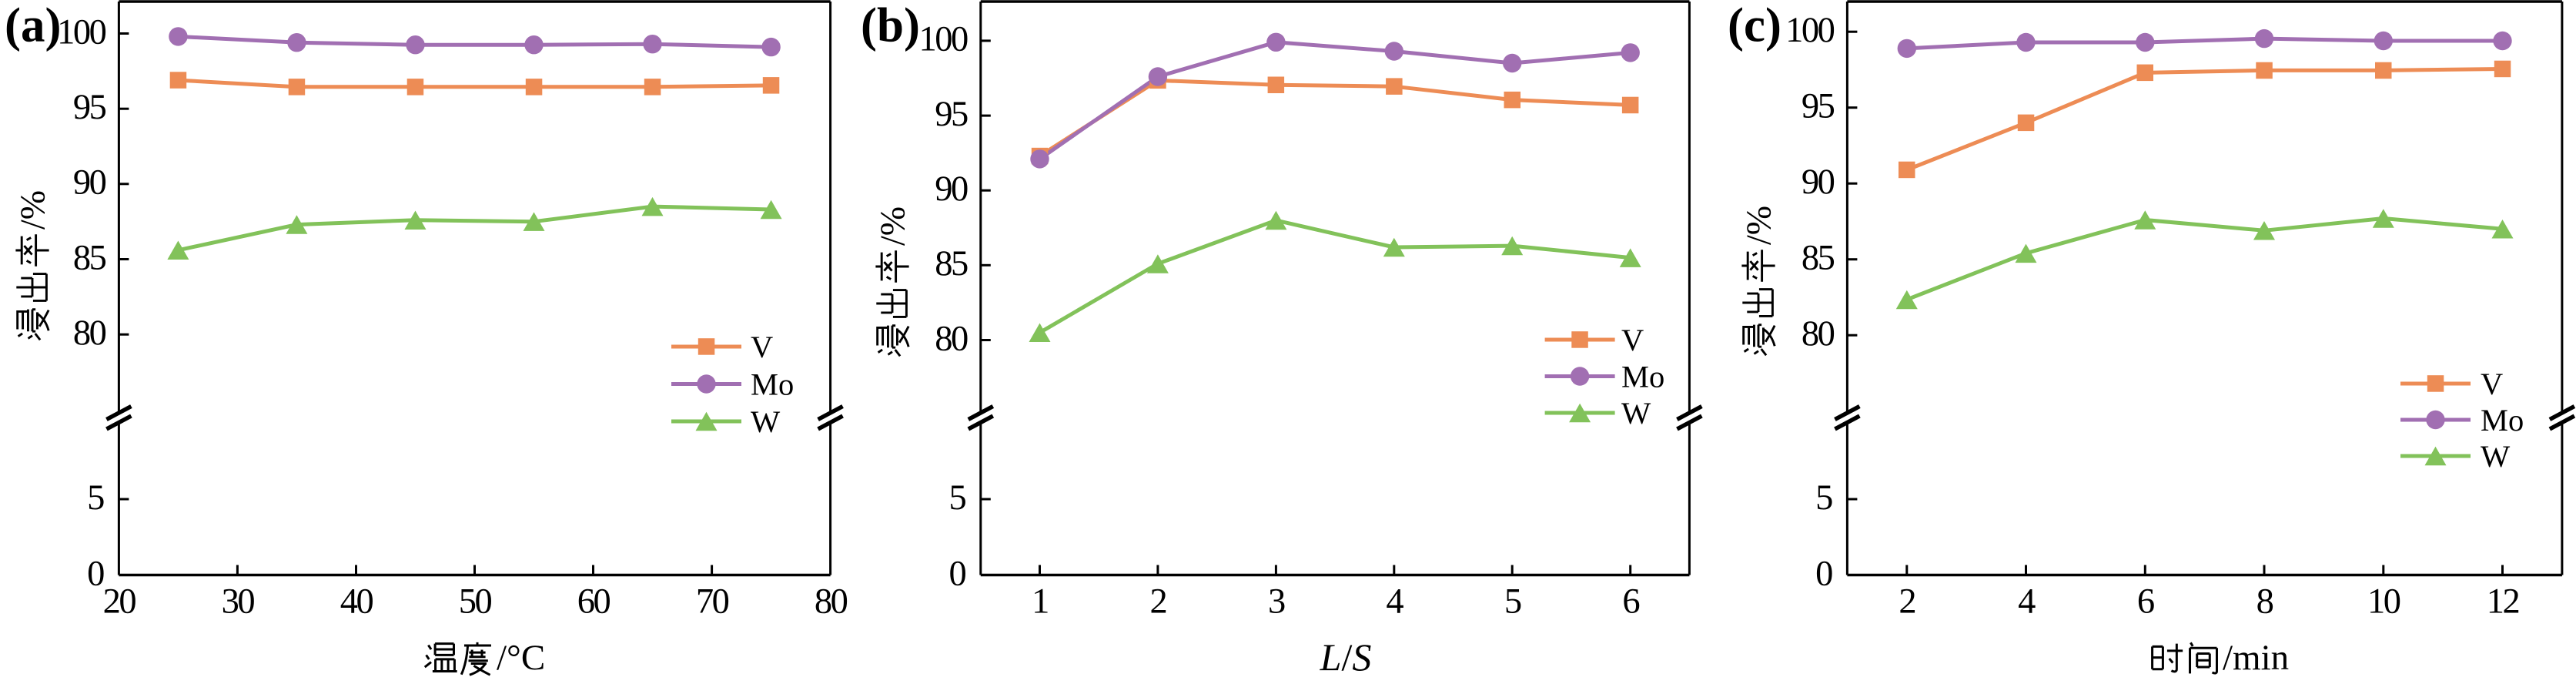 The height and width of the screenshot is (684, 2576). Describe the element at coordinates (1755, 26) in the screenshot. I see `svg-text: (c)` at that location.